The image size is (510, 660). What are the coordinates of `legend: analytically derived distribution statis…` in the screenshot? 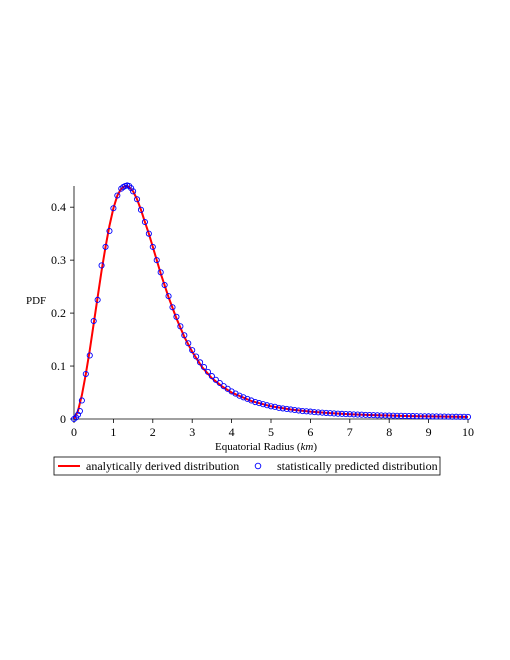 It's located at (247, 466).